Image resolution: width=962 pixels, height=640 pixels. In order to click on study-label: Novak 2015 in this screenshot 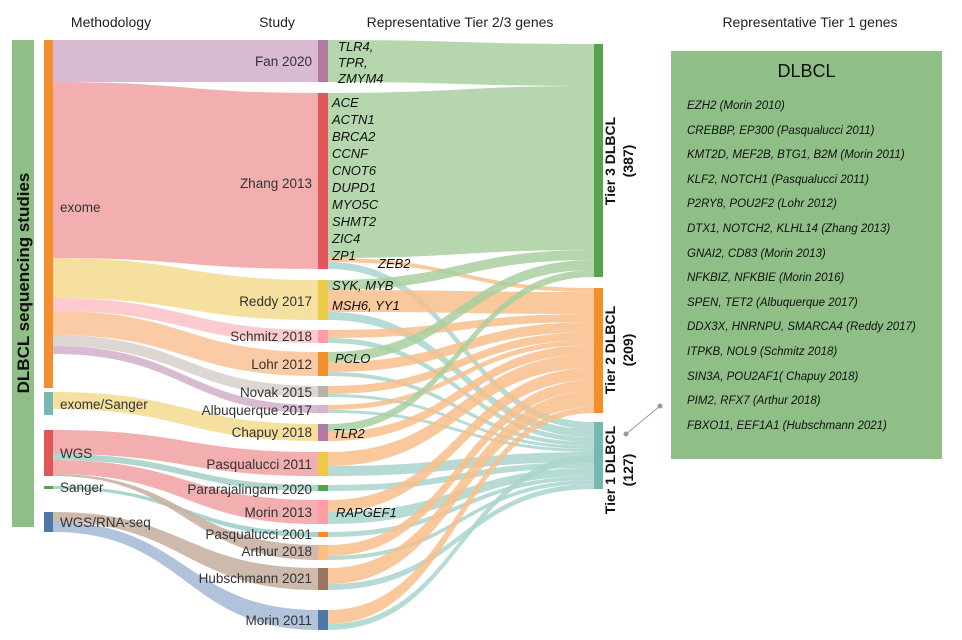, I will do `click(276, 392)`.